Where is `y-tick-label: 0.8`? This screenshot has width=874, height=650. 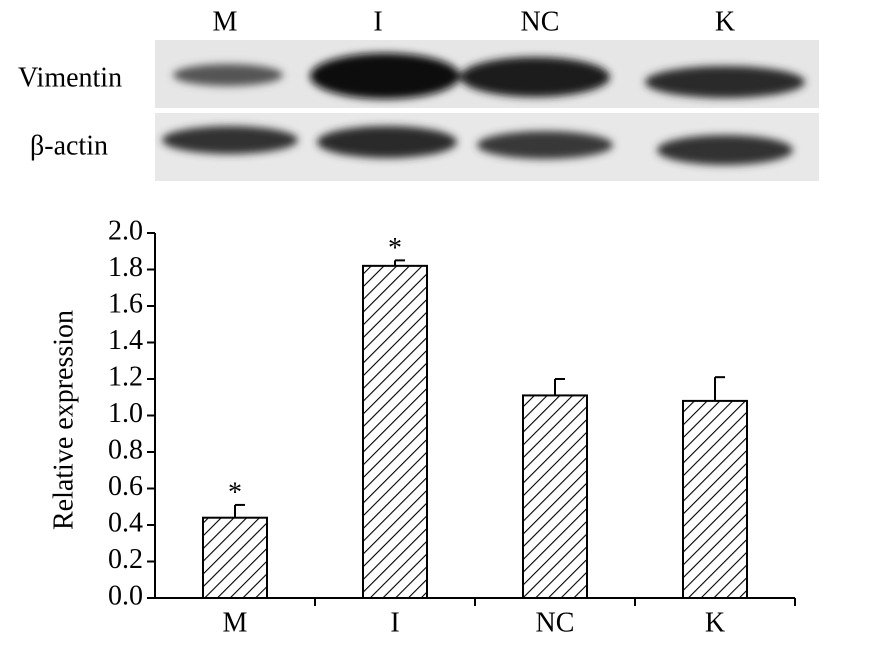 y-tick-label: 0.8 is located at coordinates (125, 449).